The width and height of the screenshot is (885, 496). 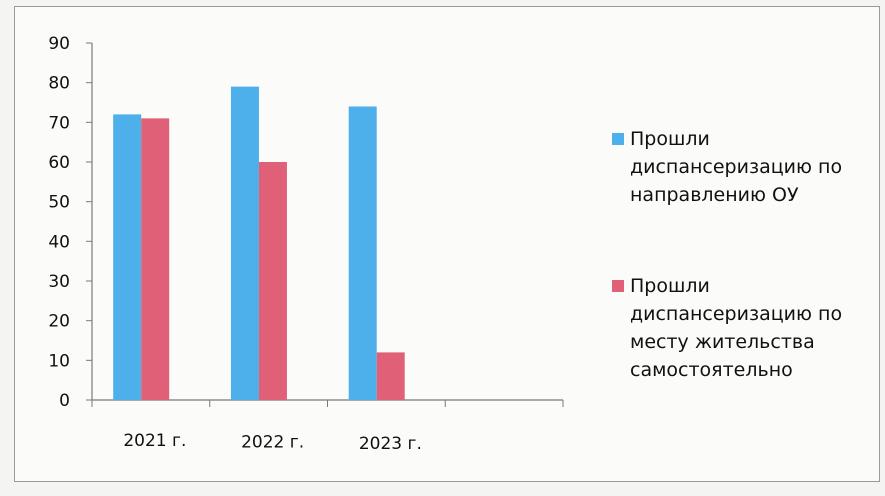 What do you see at coordinates (59, 203) in the screenshot?
I see `y-tick-label: 50` at bounding box center [59, 203].